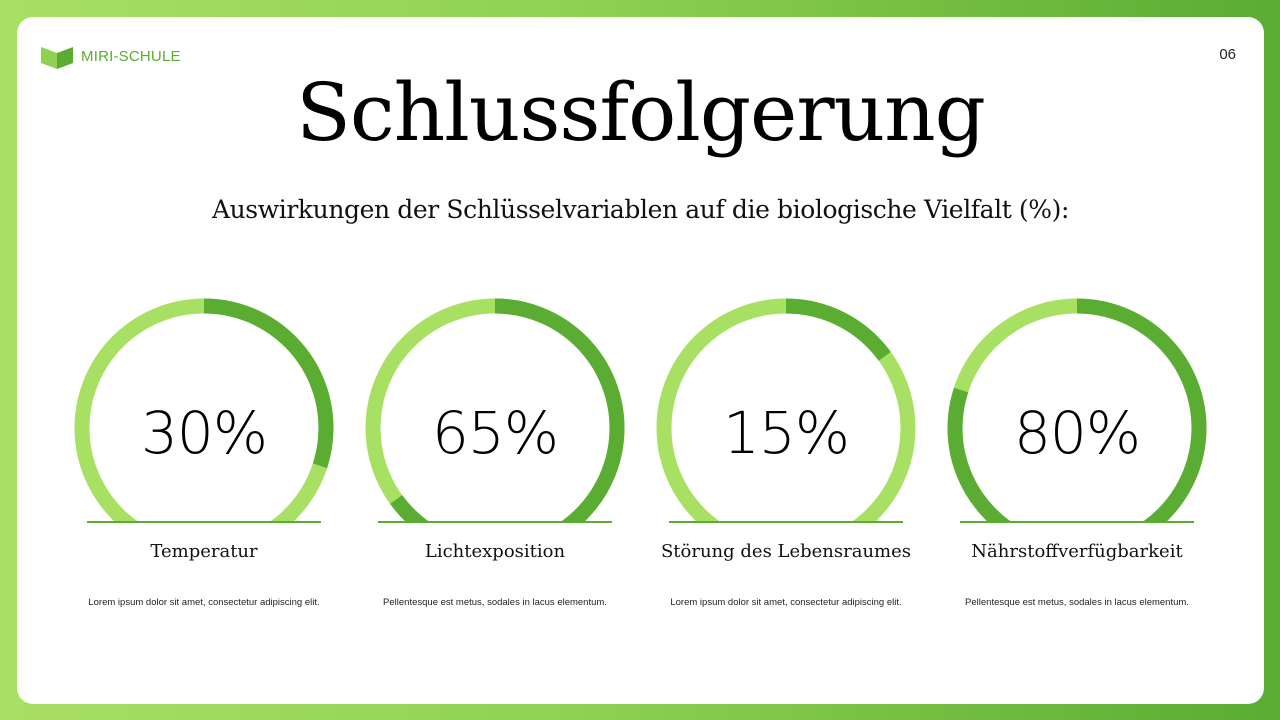  Describe the element at coordinates (131, 56) in the screenshot. I see `brand-name: MIRI-SCHULE` at that location.